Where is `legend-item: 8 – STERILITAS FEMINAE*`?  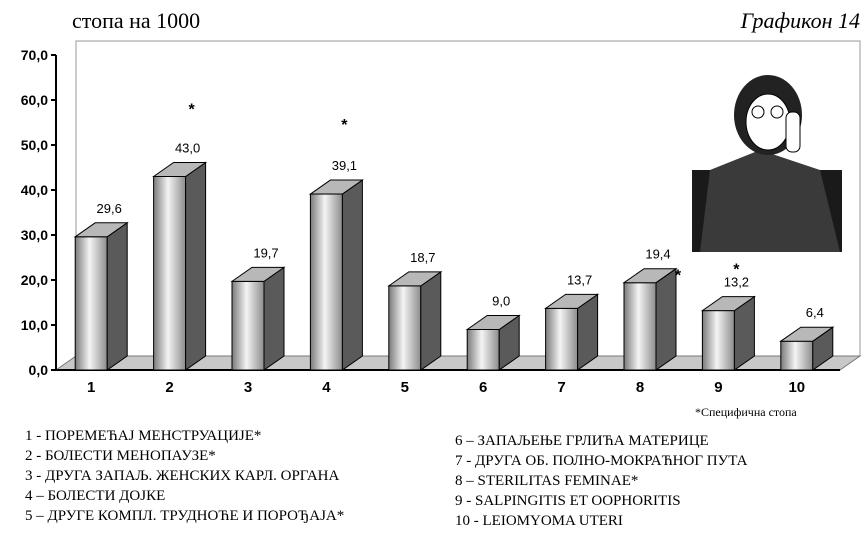 legend-item: 8 – STERILITAS FEMINAE* is located at coordinates (546, 481).